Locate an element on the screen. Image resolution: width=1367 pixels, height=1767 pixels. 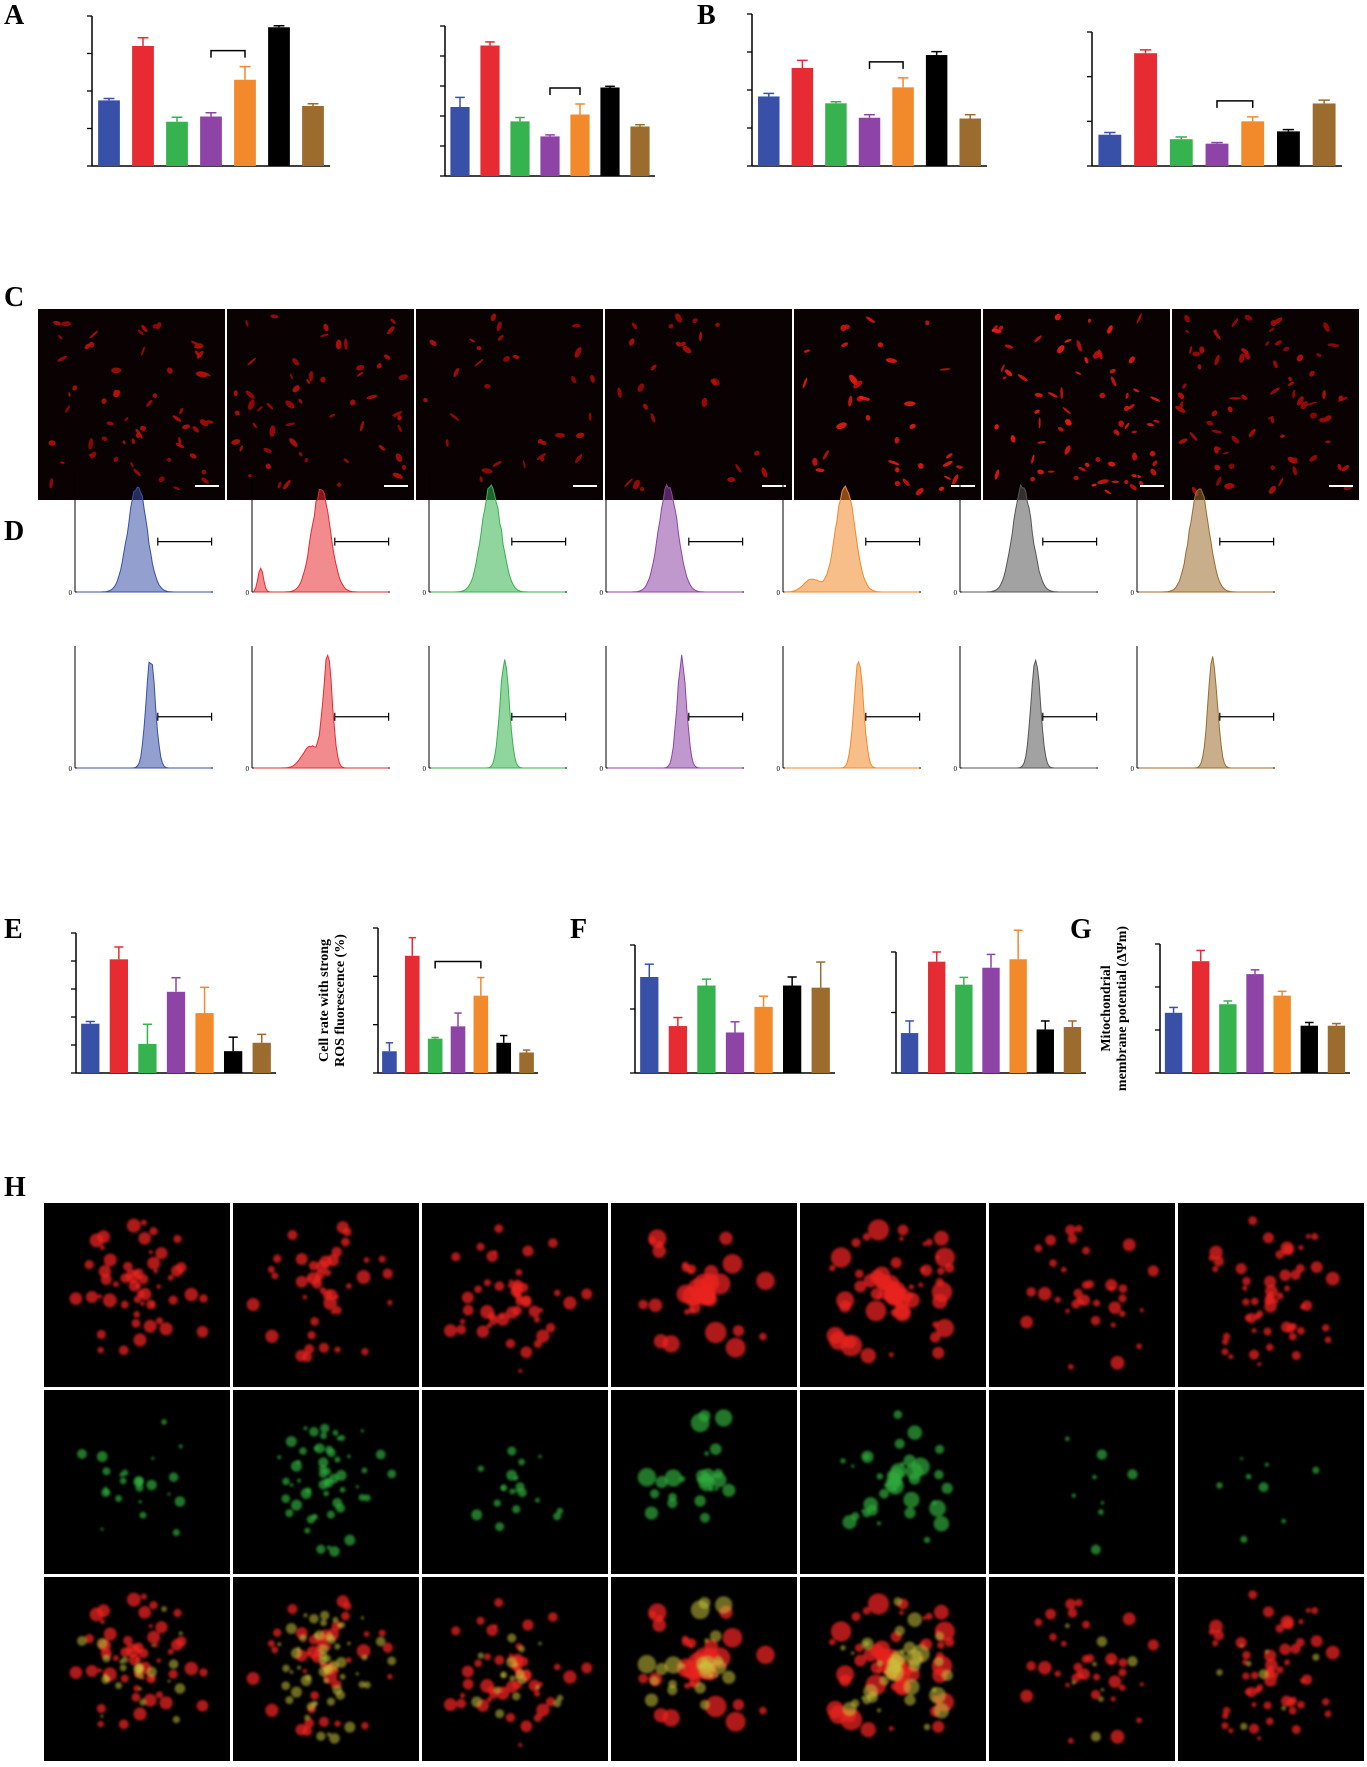
image-background is located at coordinates (698, 404).